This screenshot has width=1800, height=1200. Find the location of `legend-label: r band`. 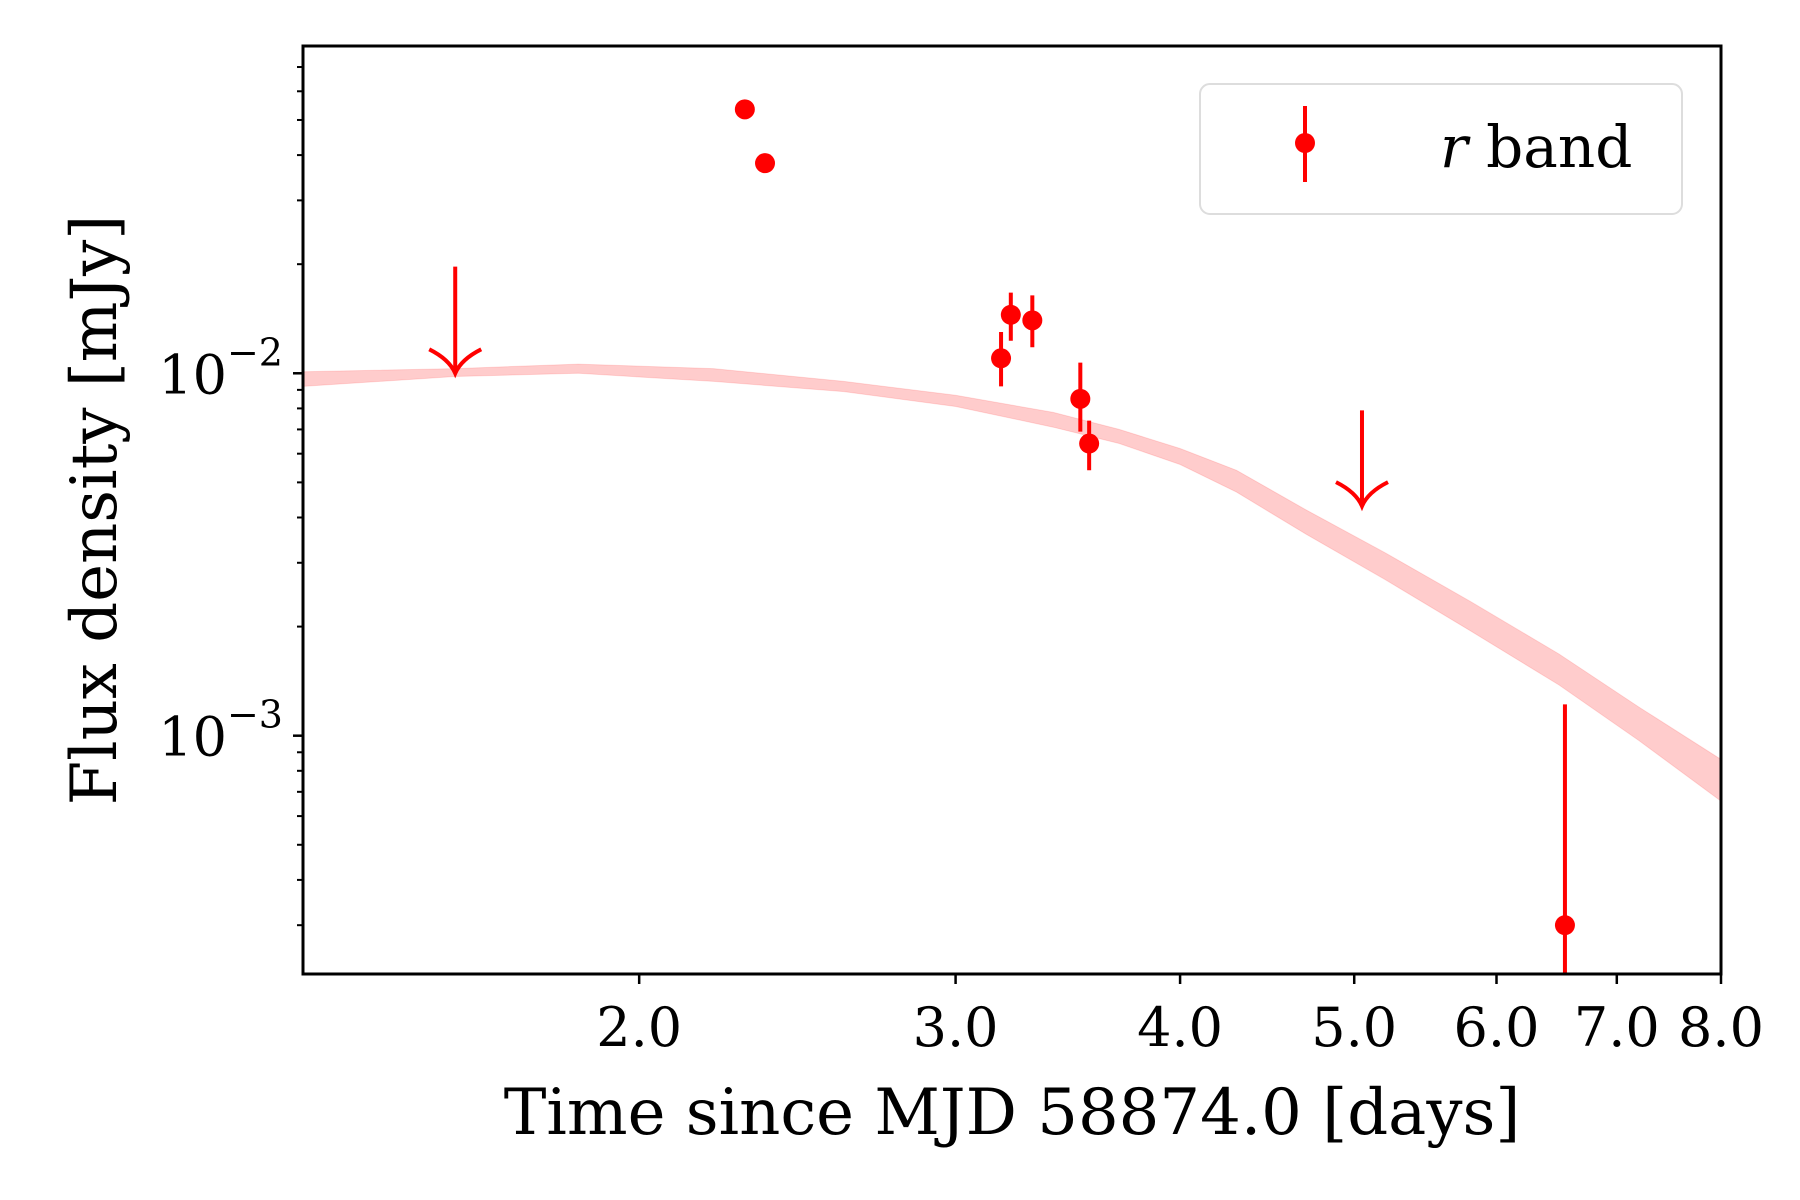

legend-label: r band is located at coordinates (1536, 147).